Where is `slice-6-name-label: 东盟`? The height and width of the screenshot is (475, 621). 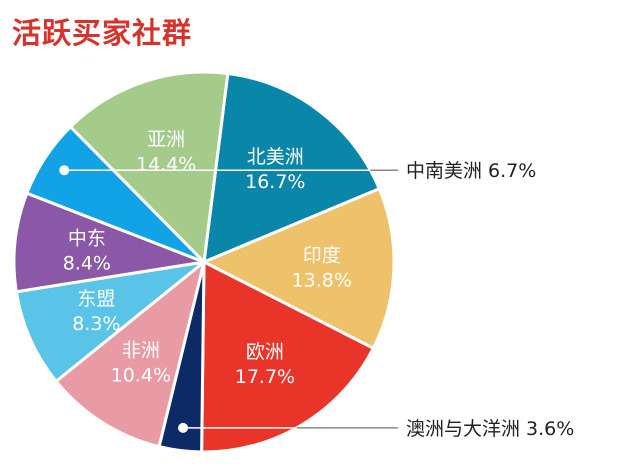
slice-6-name-label: 东盟 is located at coordinates (96, 299).